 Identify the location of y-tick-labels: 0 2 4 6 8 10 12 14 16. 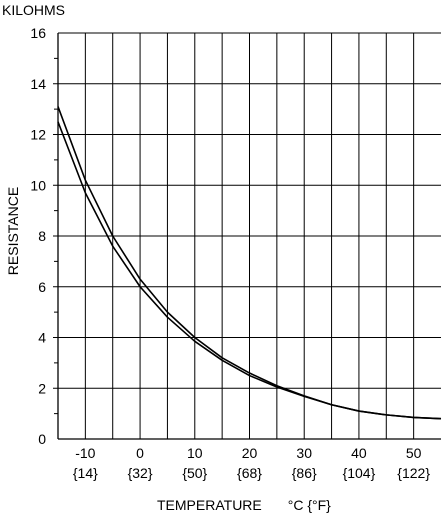
(38, 236).